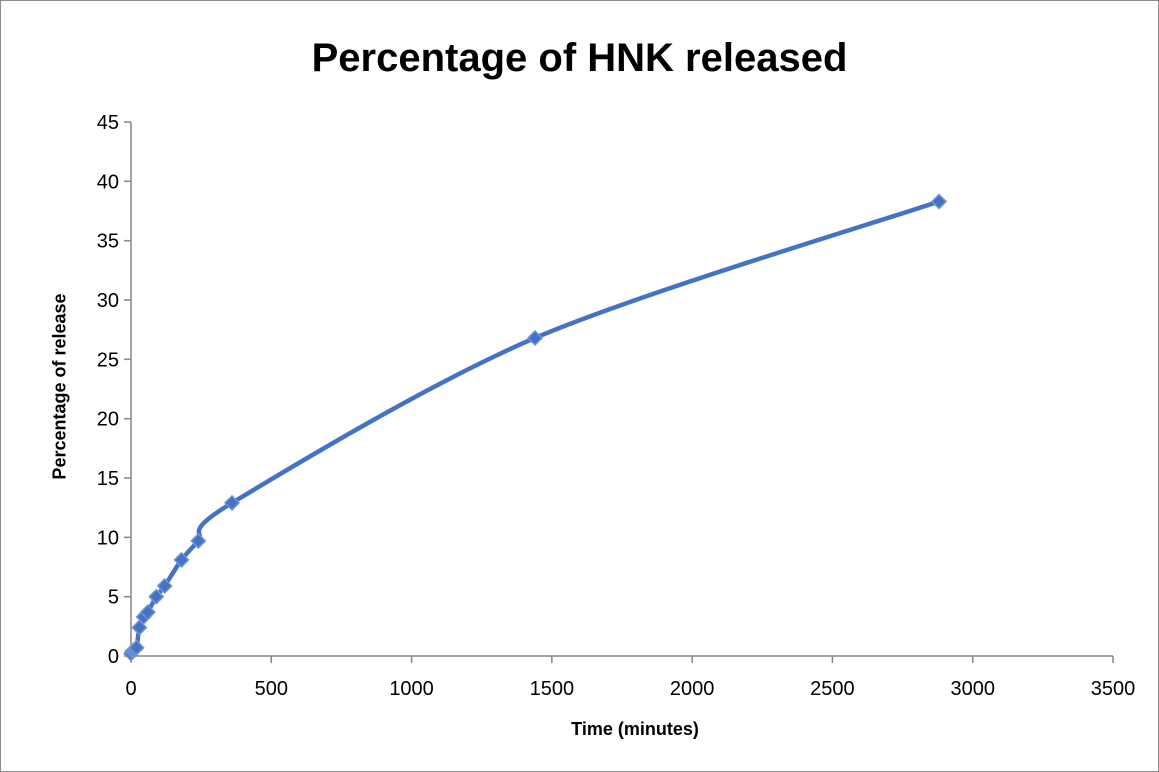 The width and height of the screenshot is (1159, 772). Describe the element at coordinates (113, 598) in the screenshot. I see `y-tick-label: 5` at that location.